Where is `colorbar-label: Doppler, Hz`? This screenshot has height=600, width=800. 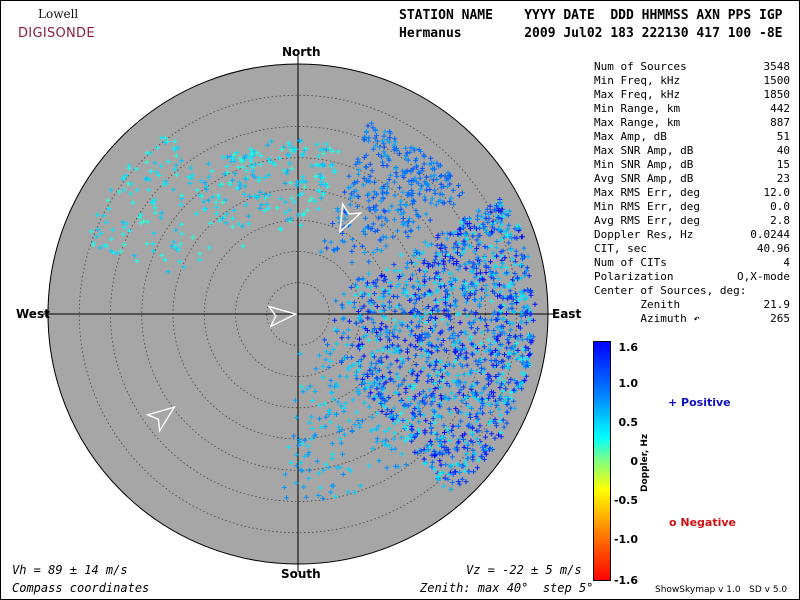 colorbar-label: Doppler, Hz is located at coordinates (645, 462).